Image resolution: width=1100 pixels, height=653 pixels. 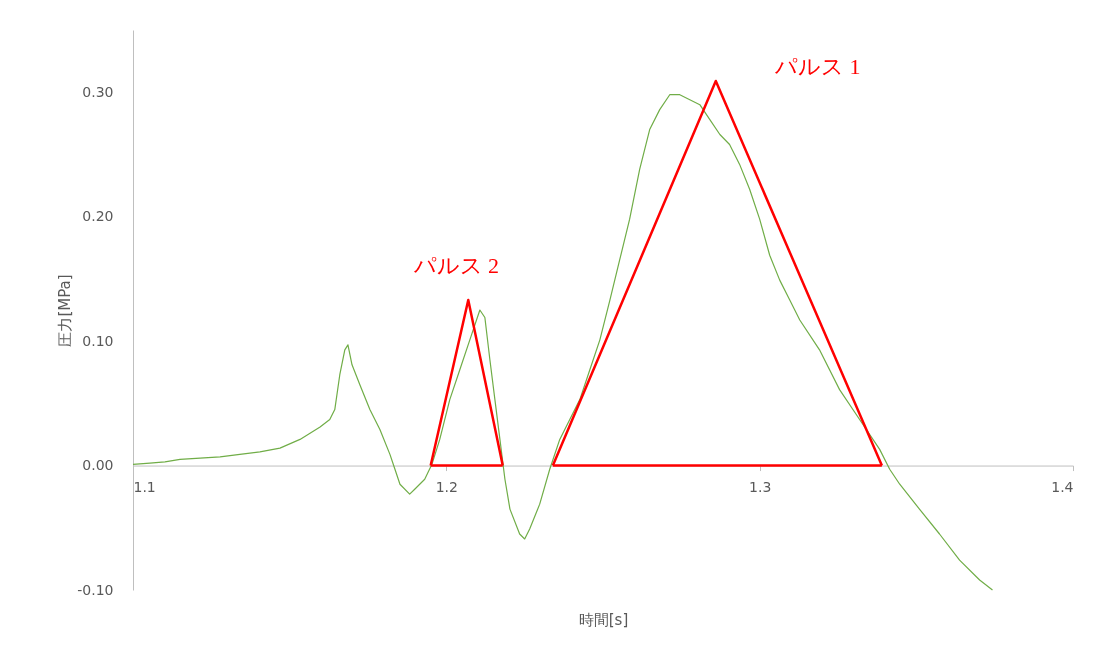 I want to click on y-tick-label: -0.10, so click(x=95, y=589).